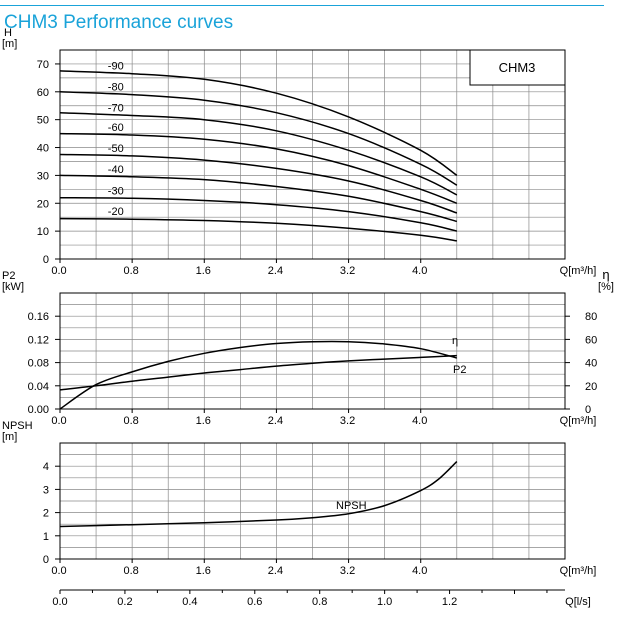  I want to click on head-series-label: -60, so click(116, 128).